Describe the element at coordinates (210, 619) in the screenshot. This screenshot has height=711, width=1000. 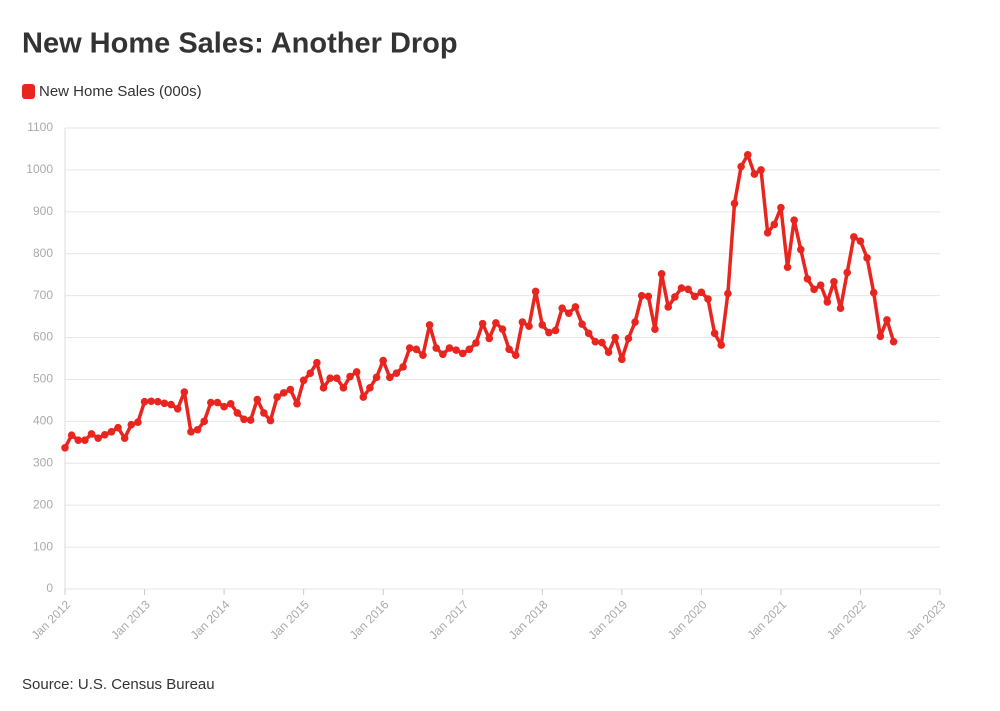
I see `x-tick-label: Jan 2014` at that location.